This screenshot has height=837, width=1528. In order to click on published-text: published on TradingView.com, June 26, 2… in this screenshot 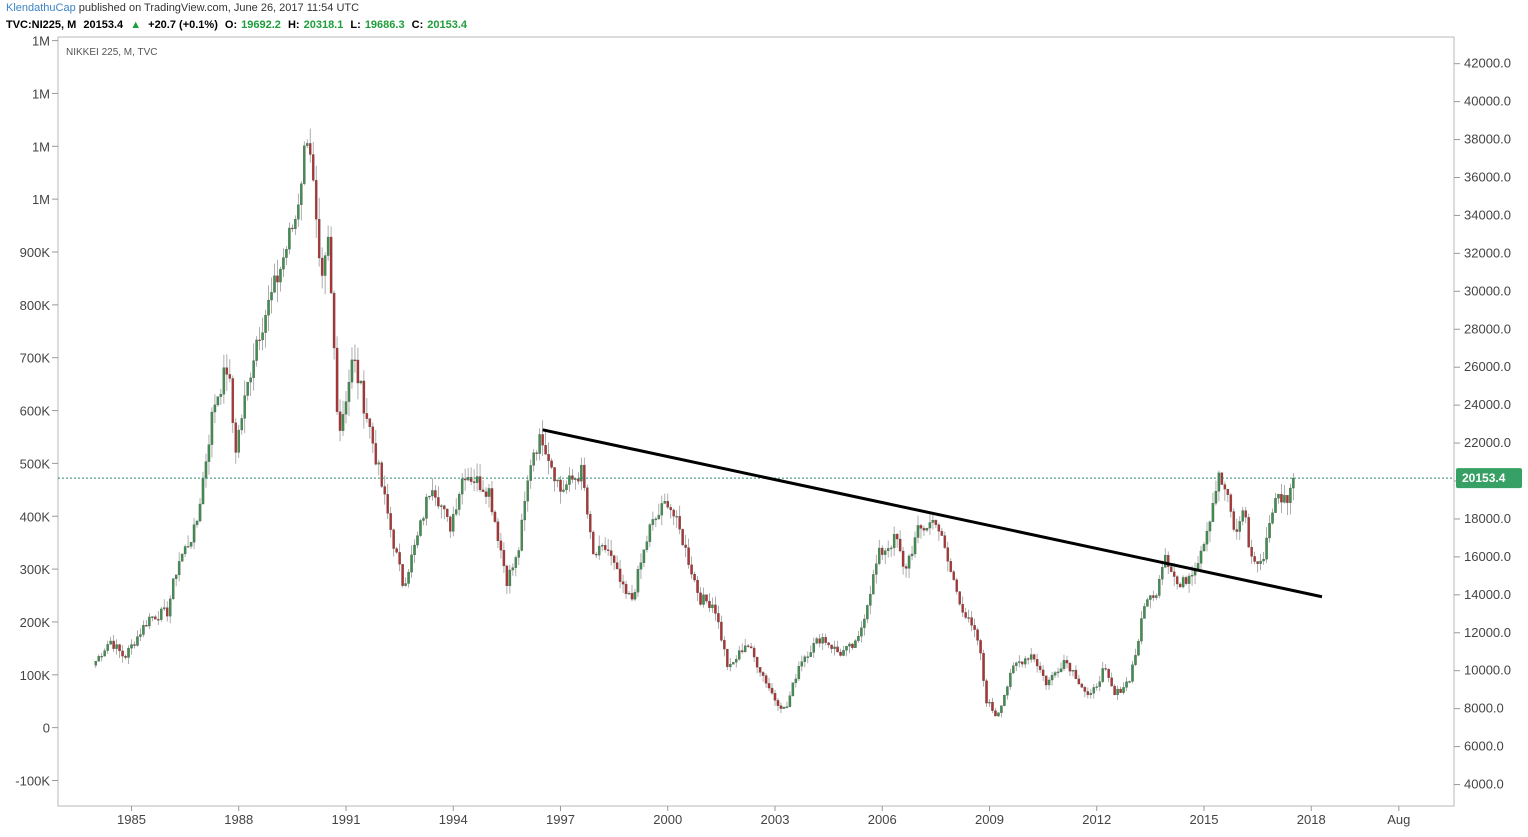, I will do `click(219, 8)`.